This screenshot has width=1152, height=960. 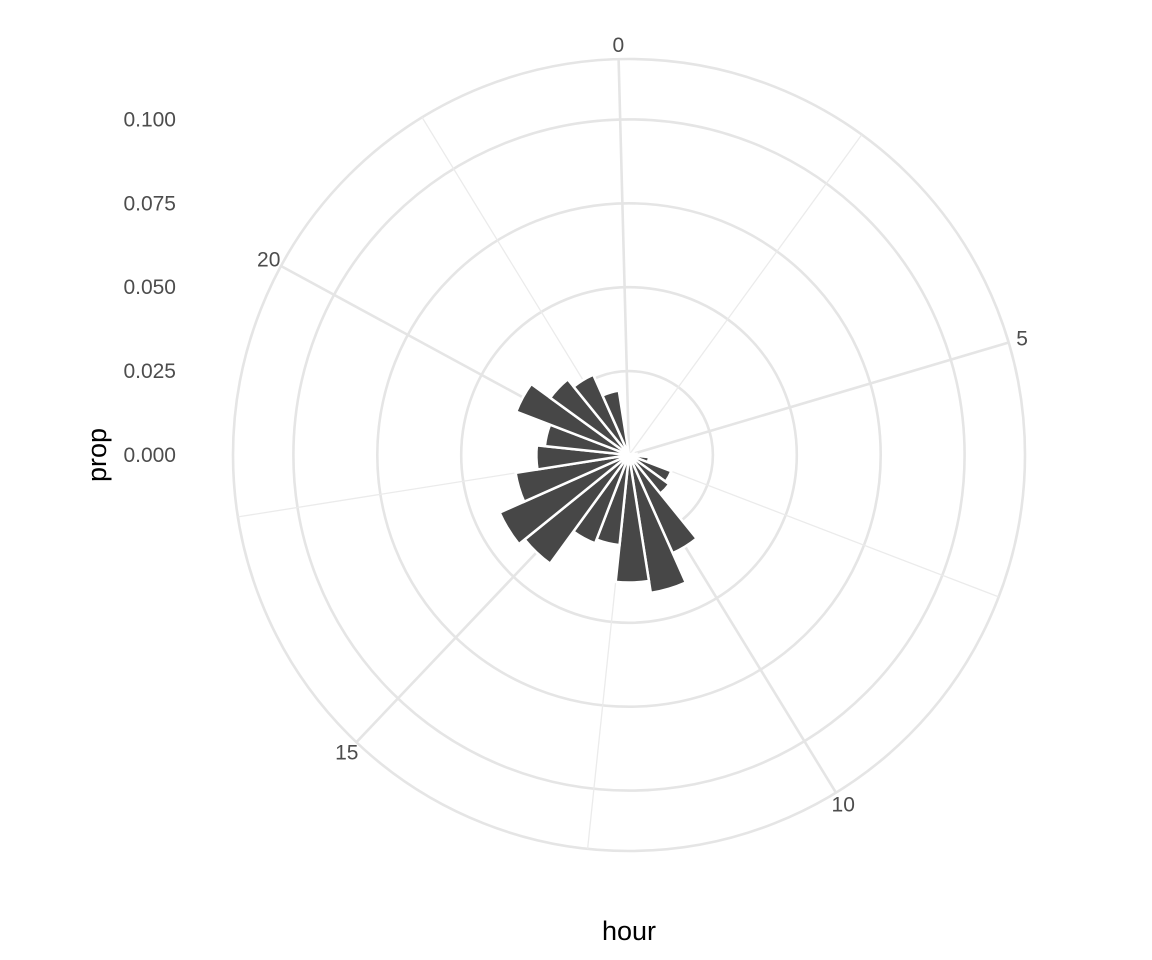 What do you see at coordinates (268, 259) in the screenshot?
I see `x-tick-label: 20` at bounding box center [268, 259].